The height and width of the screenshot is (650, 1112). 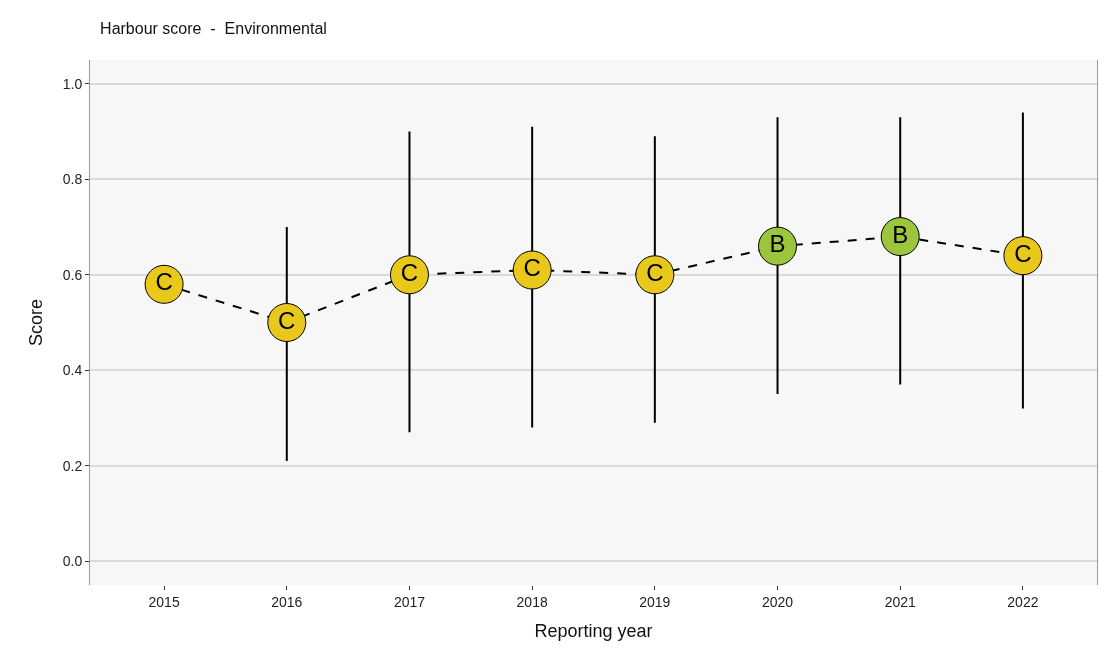 I want to click on x-tick-label: 2016, so click(x=287, y=601).